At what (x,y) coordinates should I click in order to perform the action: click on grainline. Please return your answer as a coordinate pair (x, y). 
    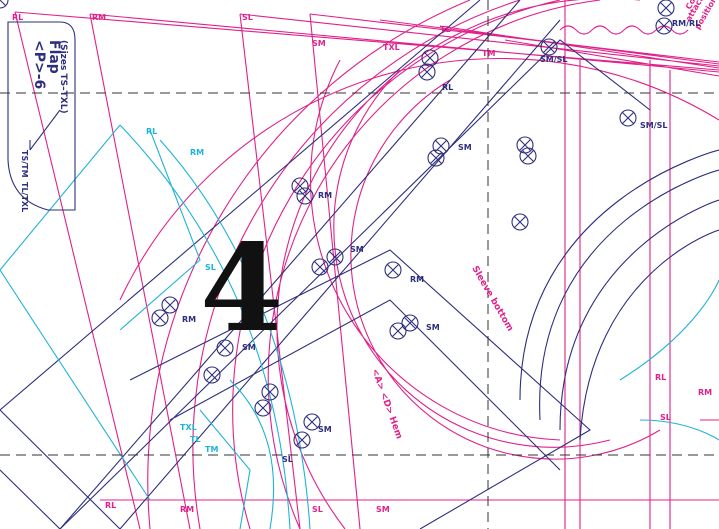
    Looking at the image, I should click on (45, 130).